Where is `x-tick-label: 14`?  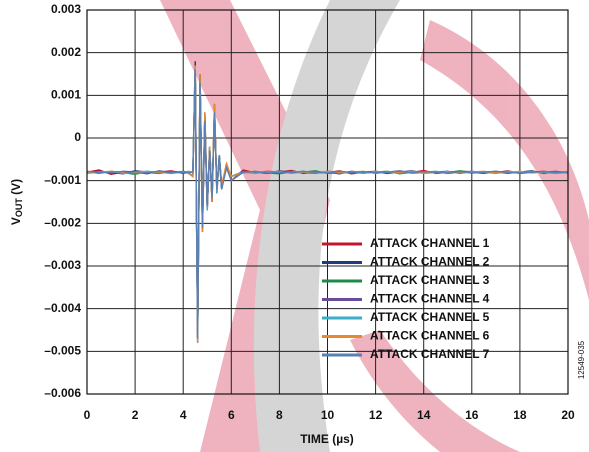 x-tick-label: 14 is located at coordinates (424, 415).